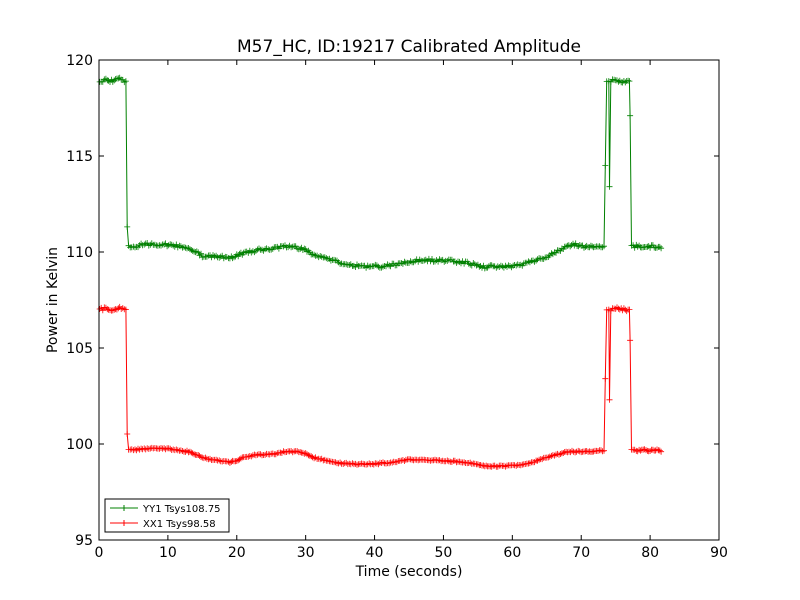 This screenshot has width=800, height=600. I want to click on y-tick-label: 120, so click(79, 61).